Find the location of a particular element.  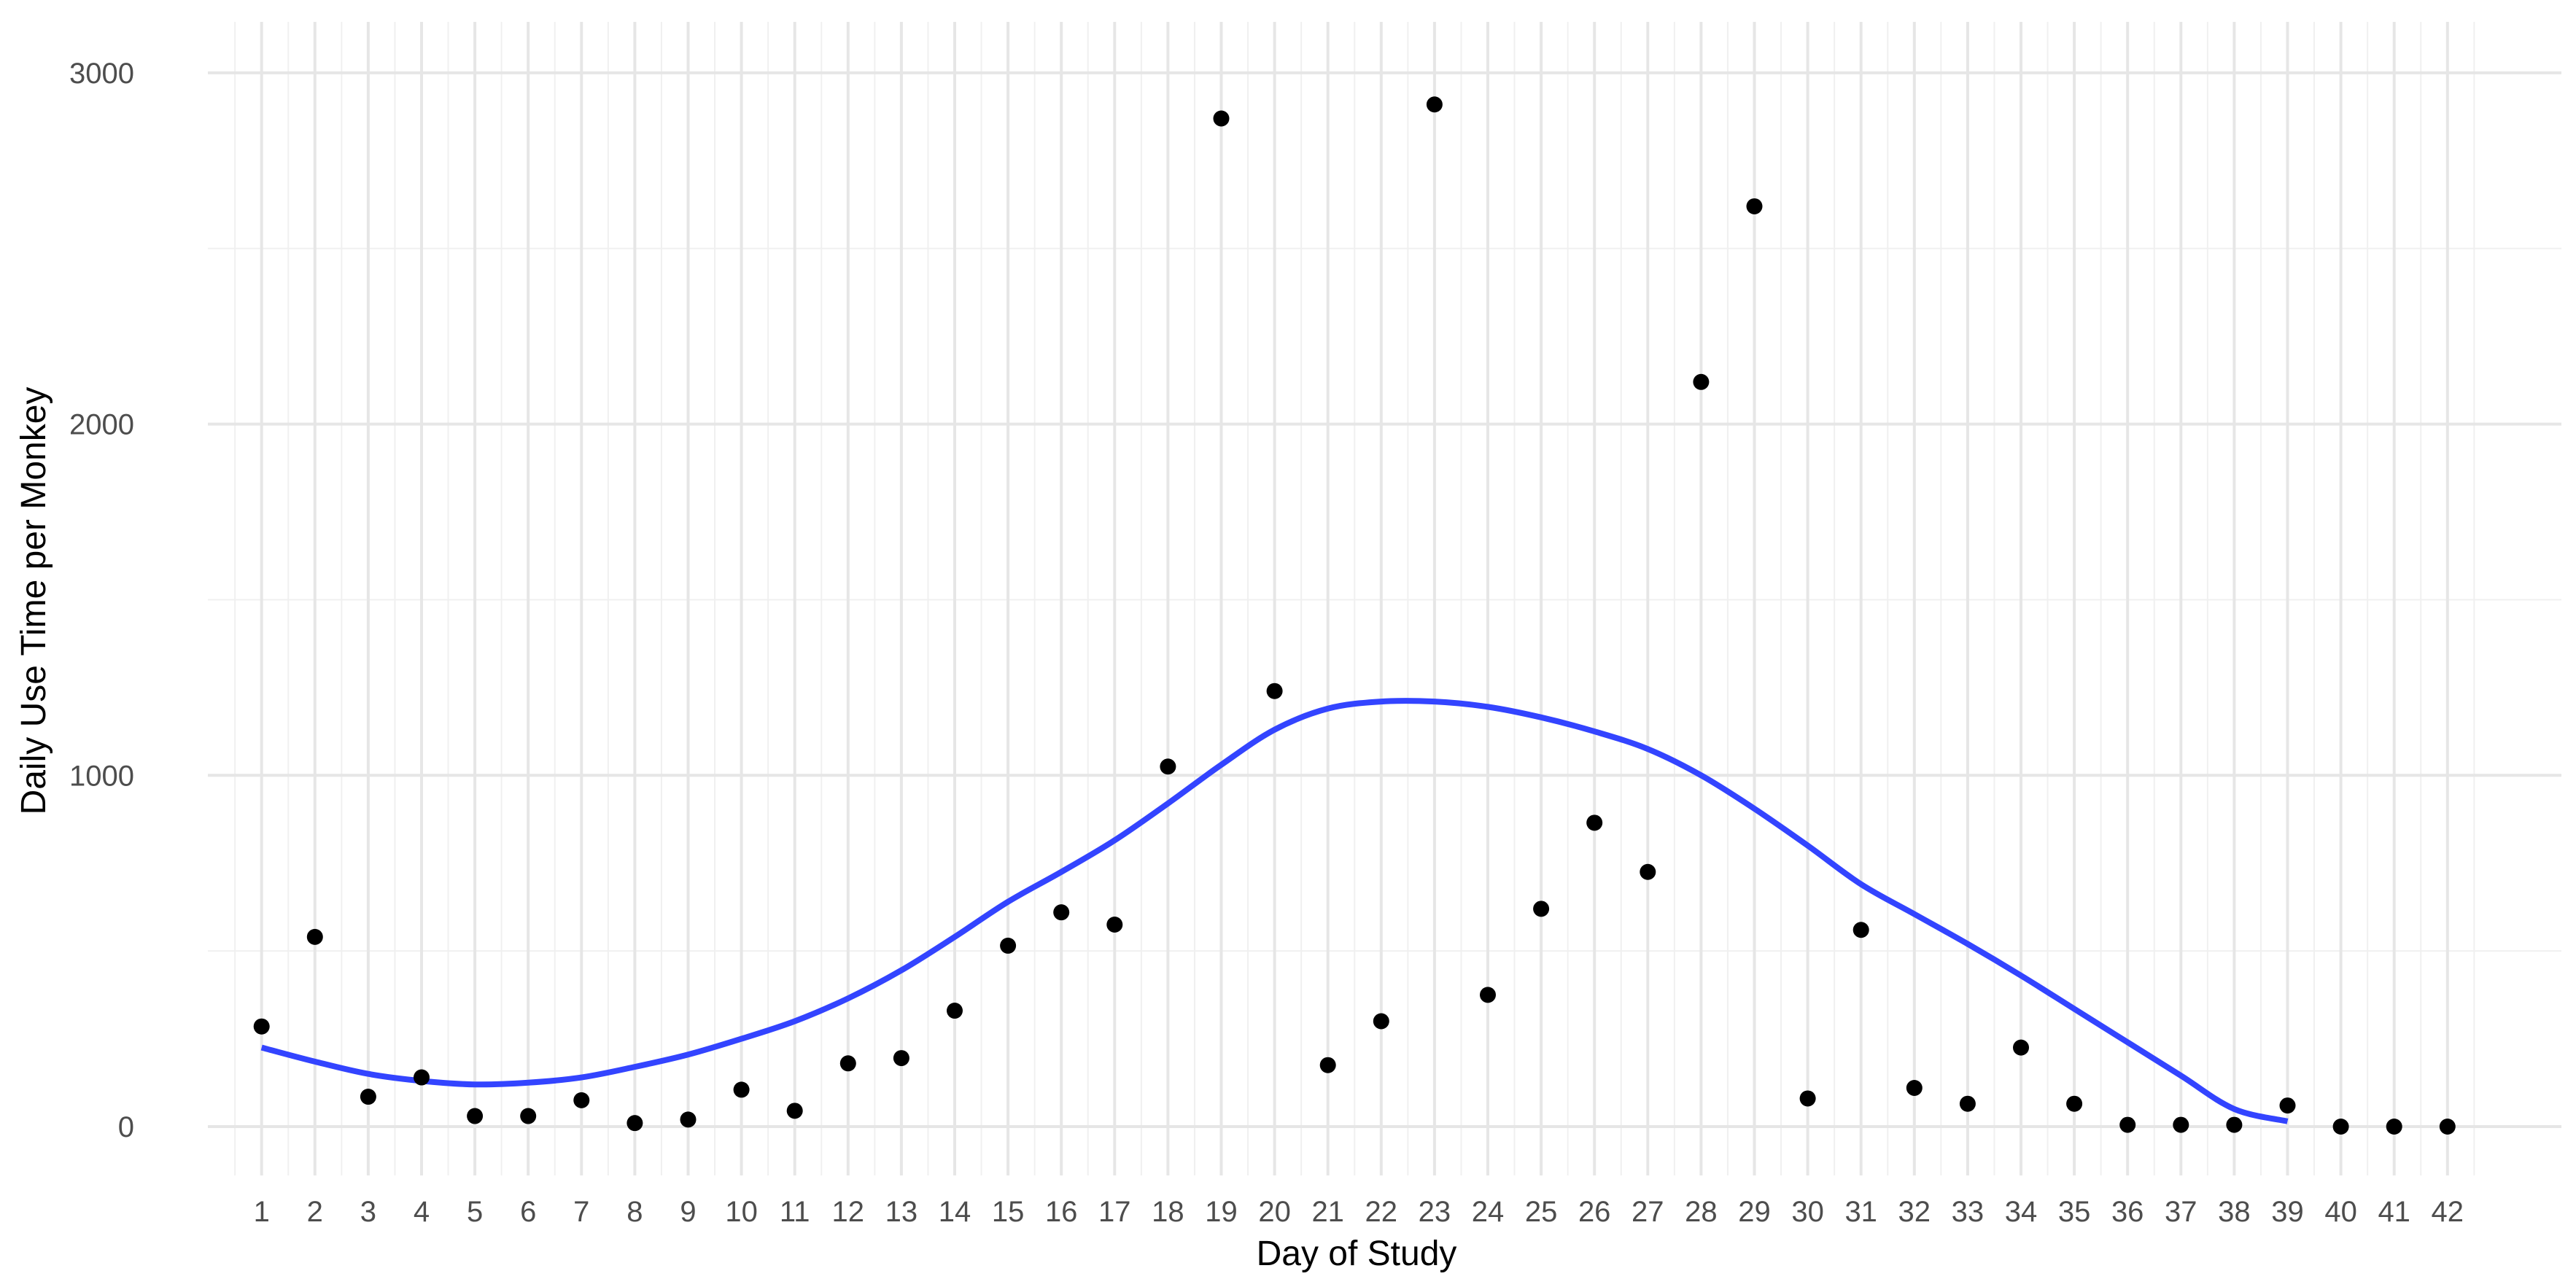

x-tick-label: 39 is located at coordinates (2288, 1212).